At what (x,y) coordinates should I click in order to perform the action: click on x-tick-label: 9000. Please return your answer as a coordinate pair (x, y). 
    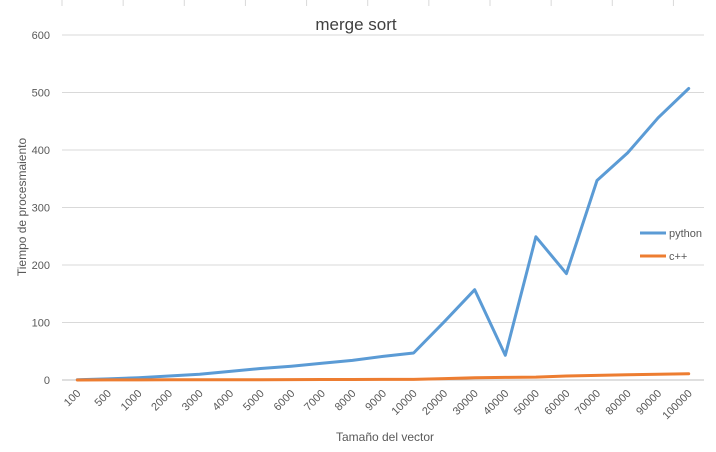
    Looking at the image, I should click on (376, 401).